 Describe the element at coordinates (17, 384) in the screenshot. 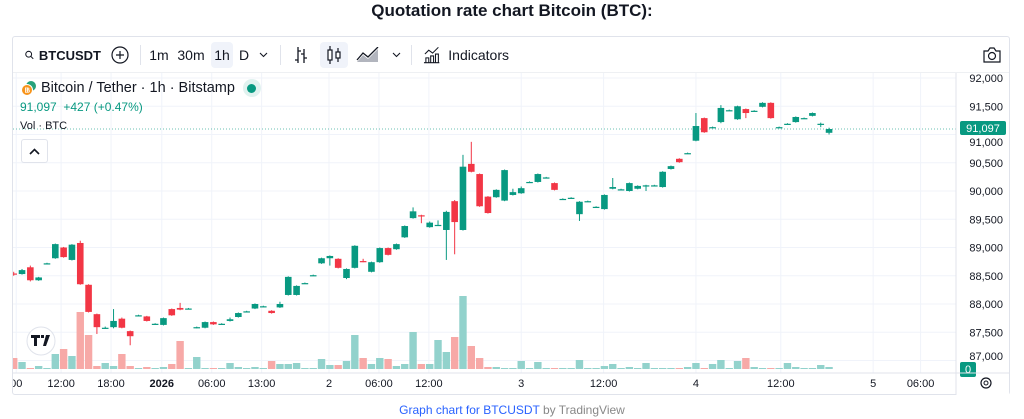

I see `time-tick-label: 00` at that location.